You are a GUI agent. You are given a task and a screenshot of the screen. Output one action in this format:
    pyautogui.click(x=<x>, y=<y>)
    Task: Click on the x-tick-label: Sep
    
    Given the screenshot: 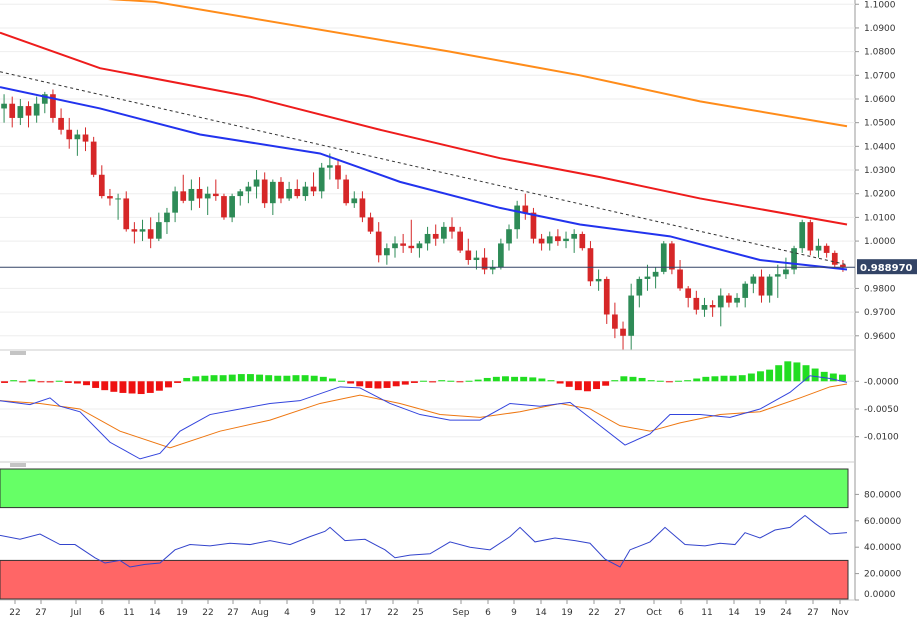 What is the action you would take?
    pyautogui.click(x=461, y=613)
    